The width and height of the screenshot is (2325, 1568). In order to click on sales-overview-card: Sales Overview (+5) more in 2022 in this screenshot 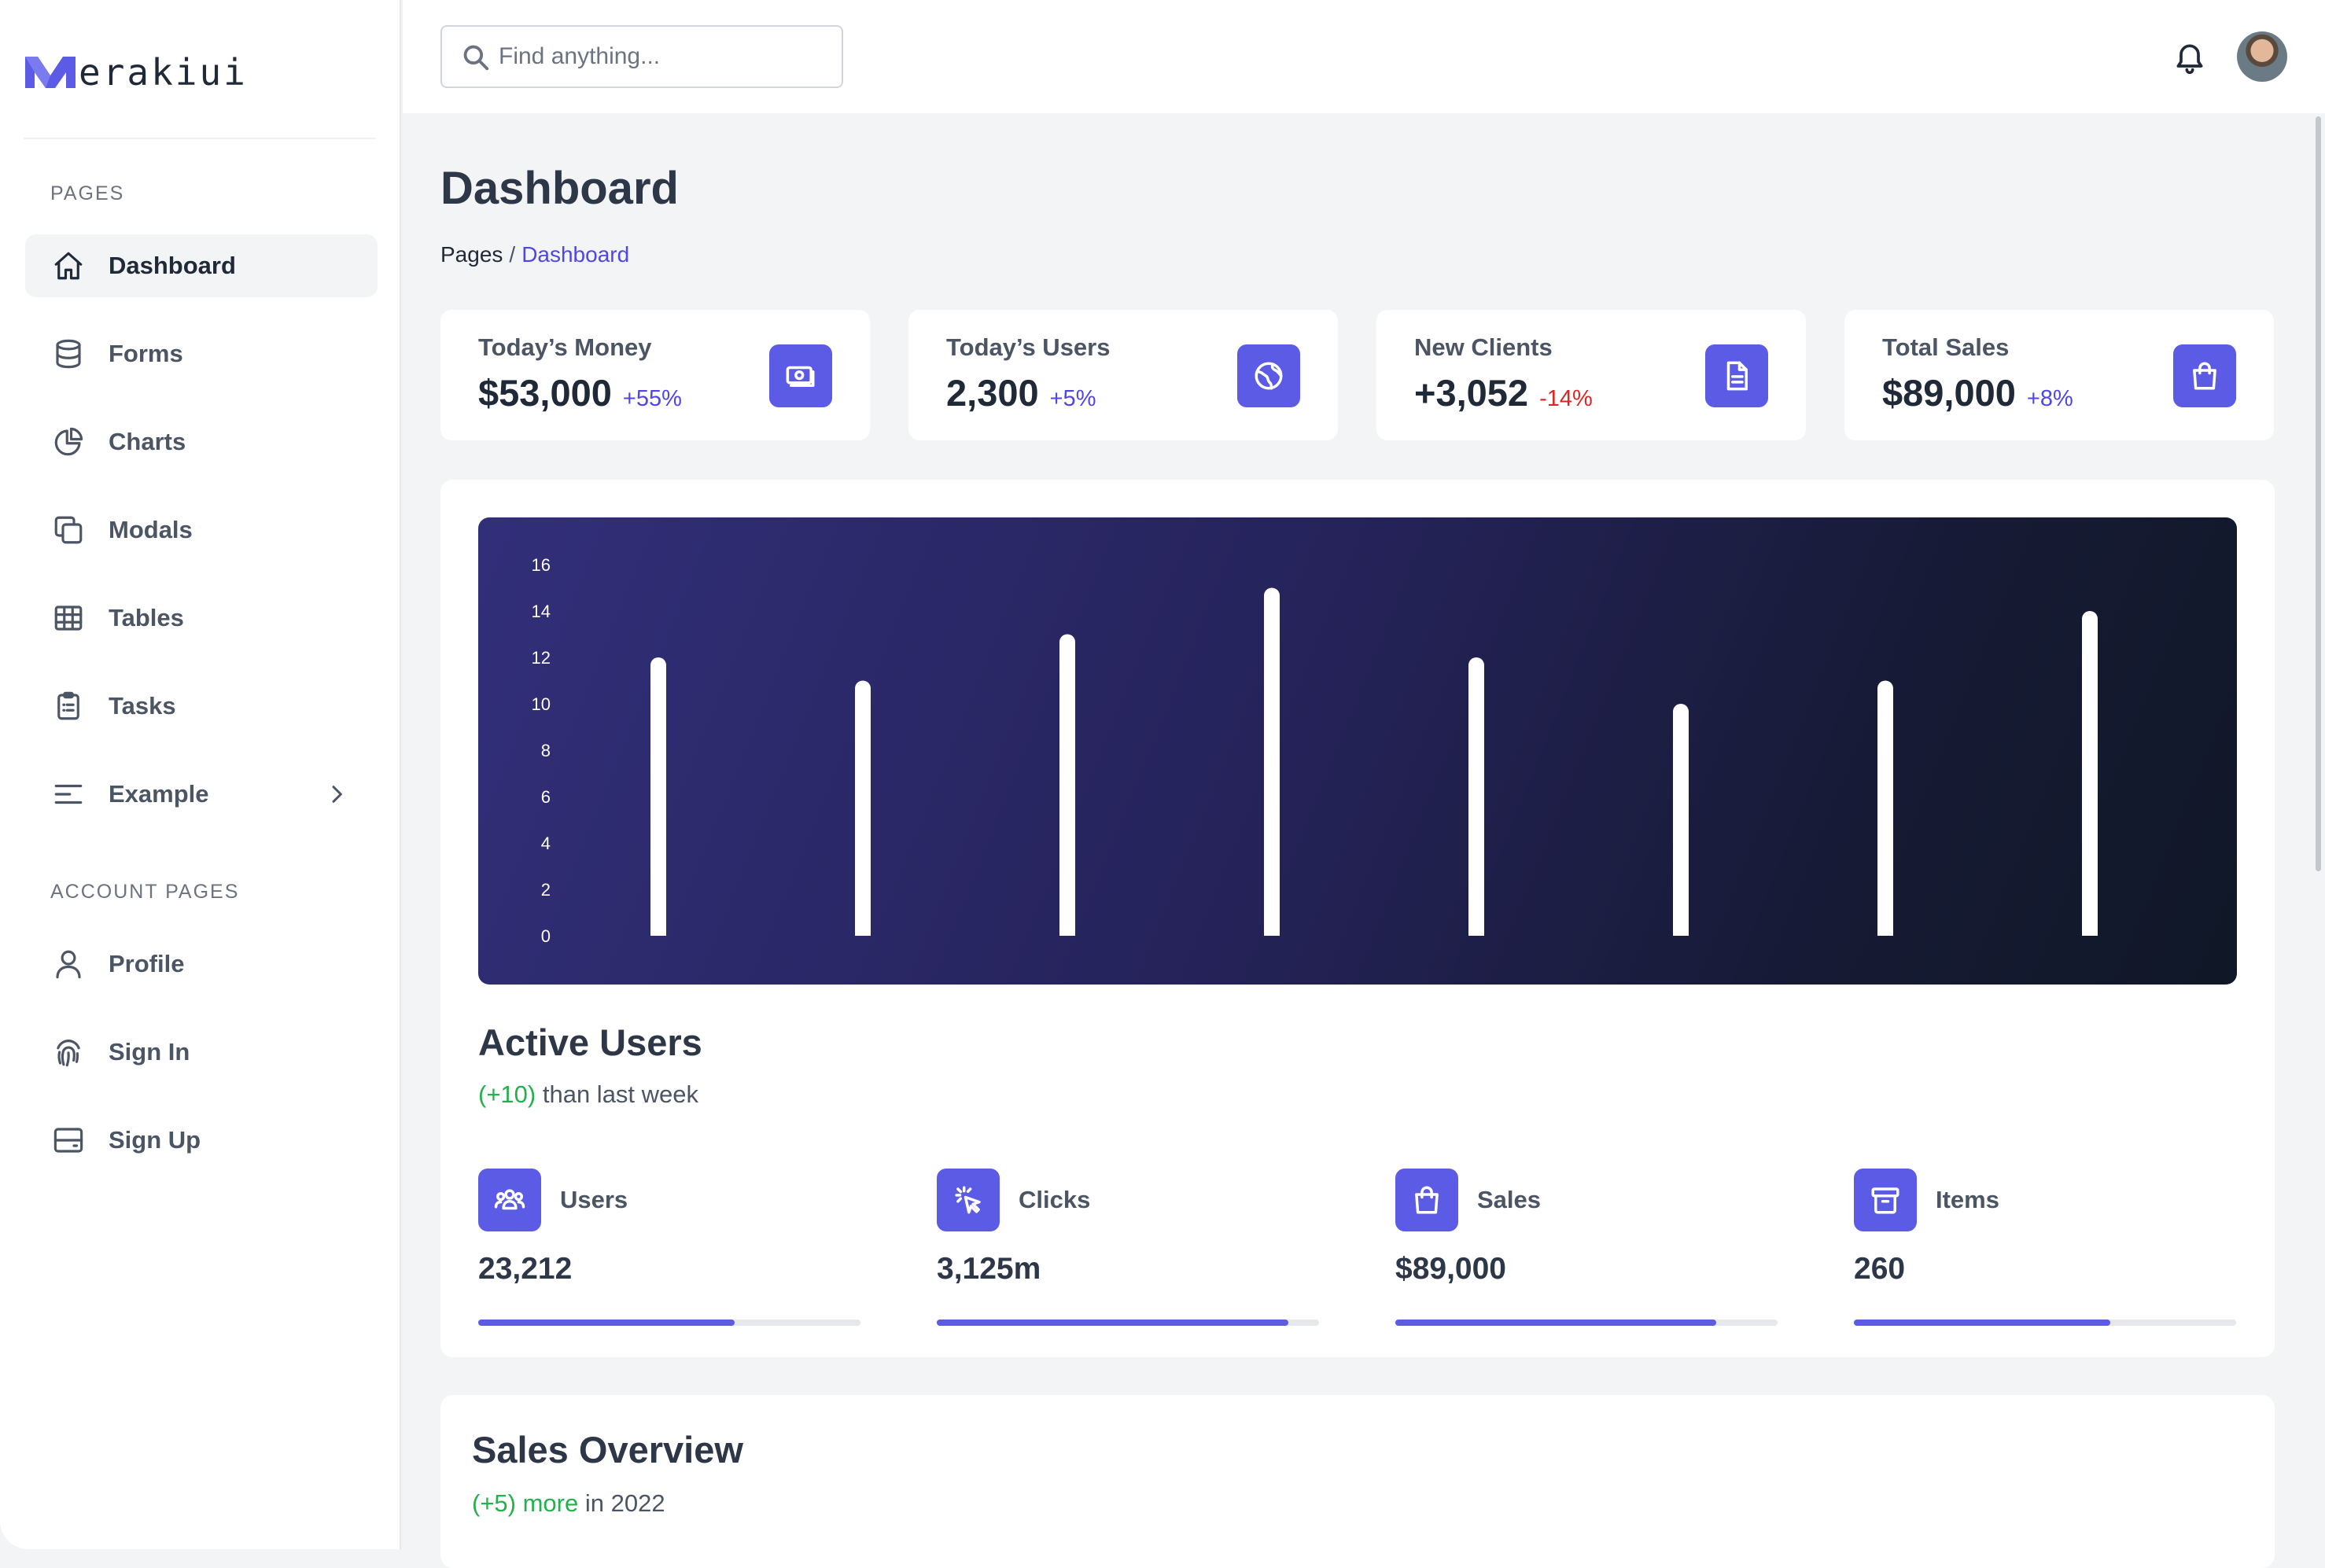, I will do `click(1357, 1481)`.